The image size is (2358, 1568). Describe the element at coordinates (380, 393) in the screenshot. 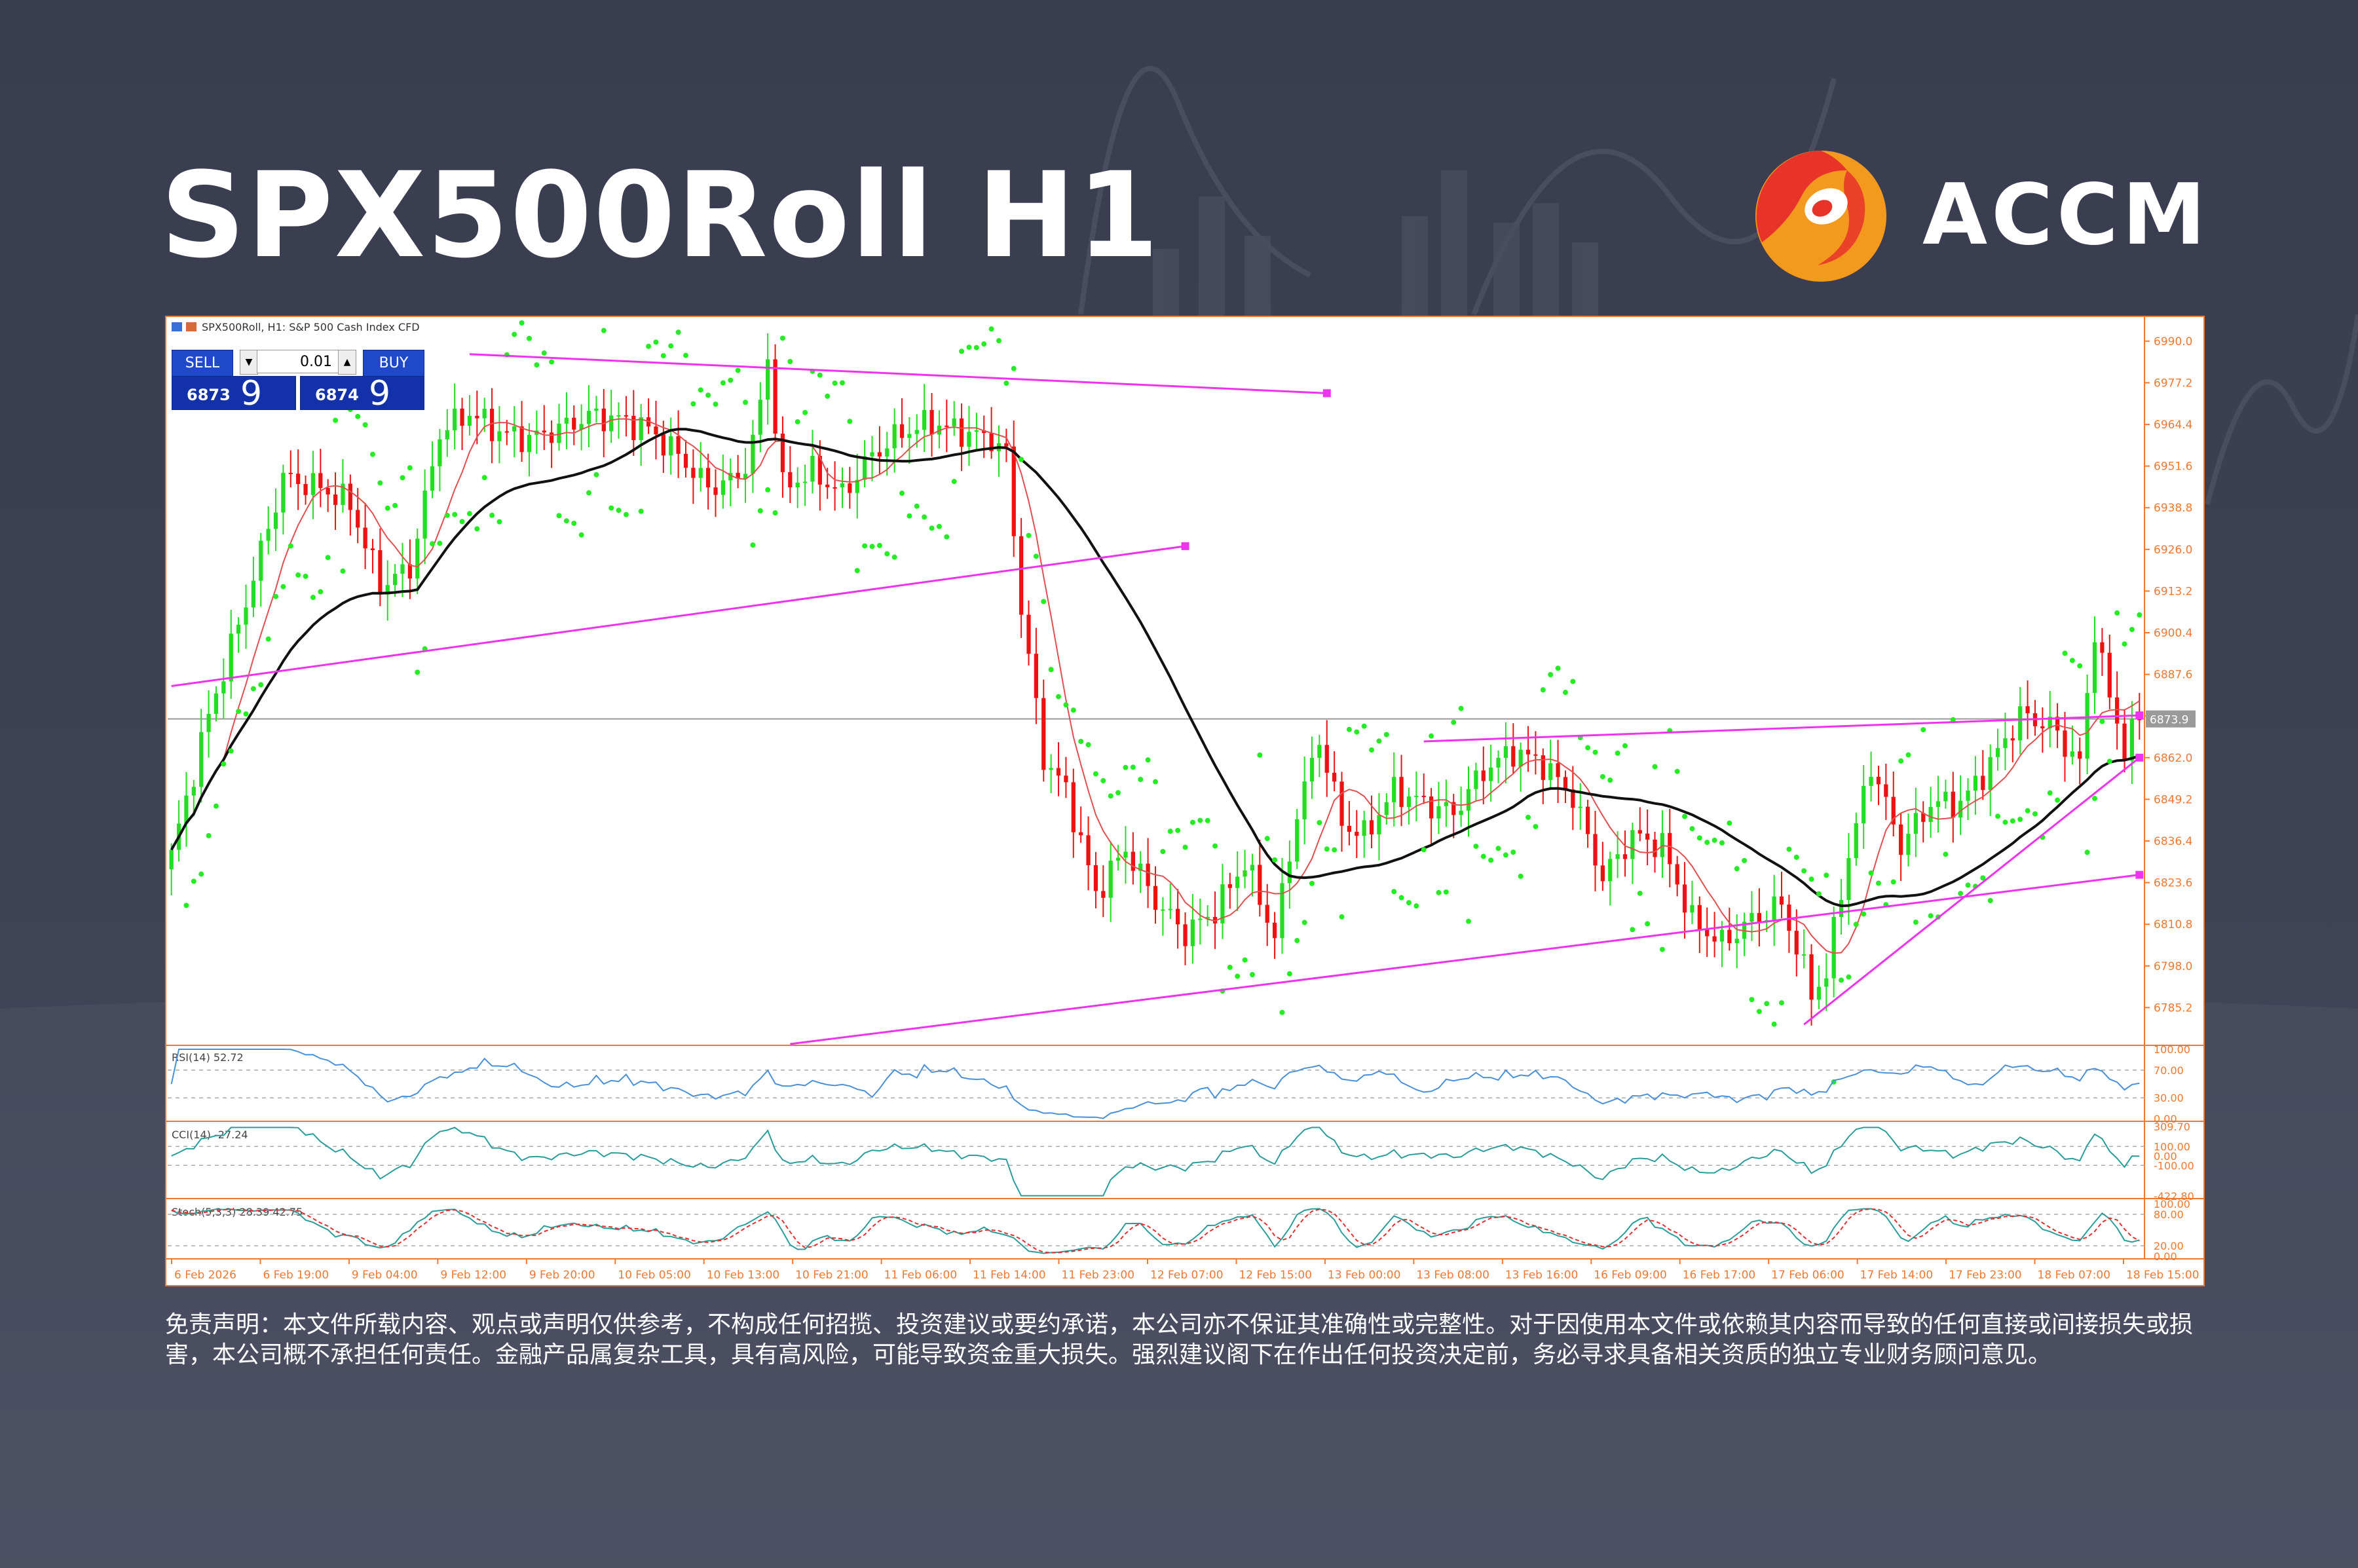

I see `buy-price-big: 9` at that location.